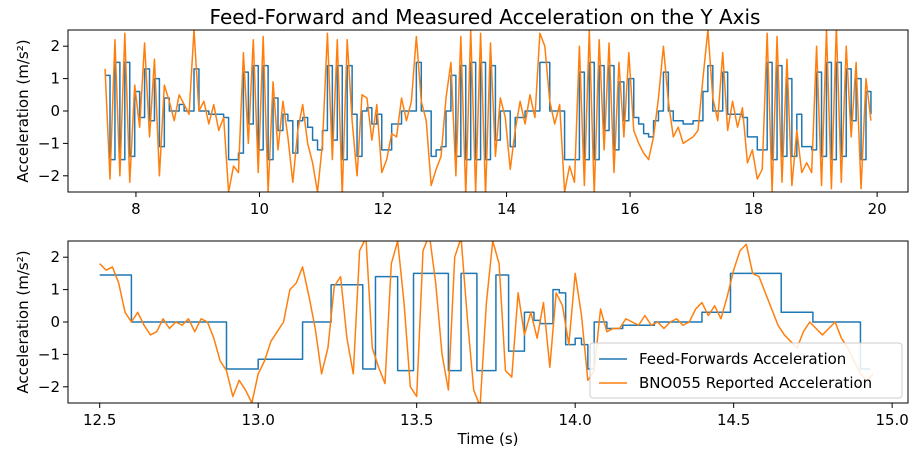 The image size is (914, 458). Describe the element at coordinates (733, 420) in the screenshot. I see `x-tick-label: 14.5` at that location.